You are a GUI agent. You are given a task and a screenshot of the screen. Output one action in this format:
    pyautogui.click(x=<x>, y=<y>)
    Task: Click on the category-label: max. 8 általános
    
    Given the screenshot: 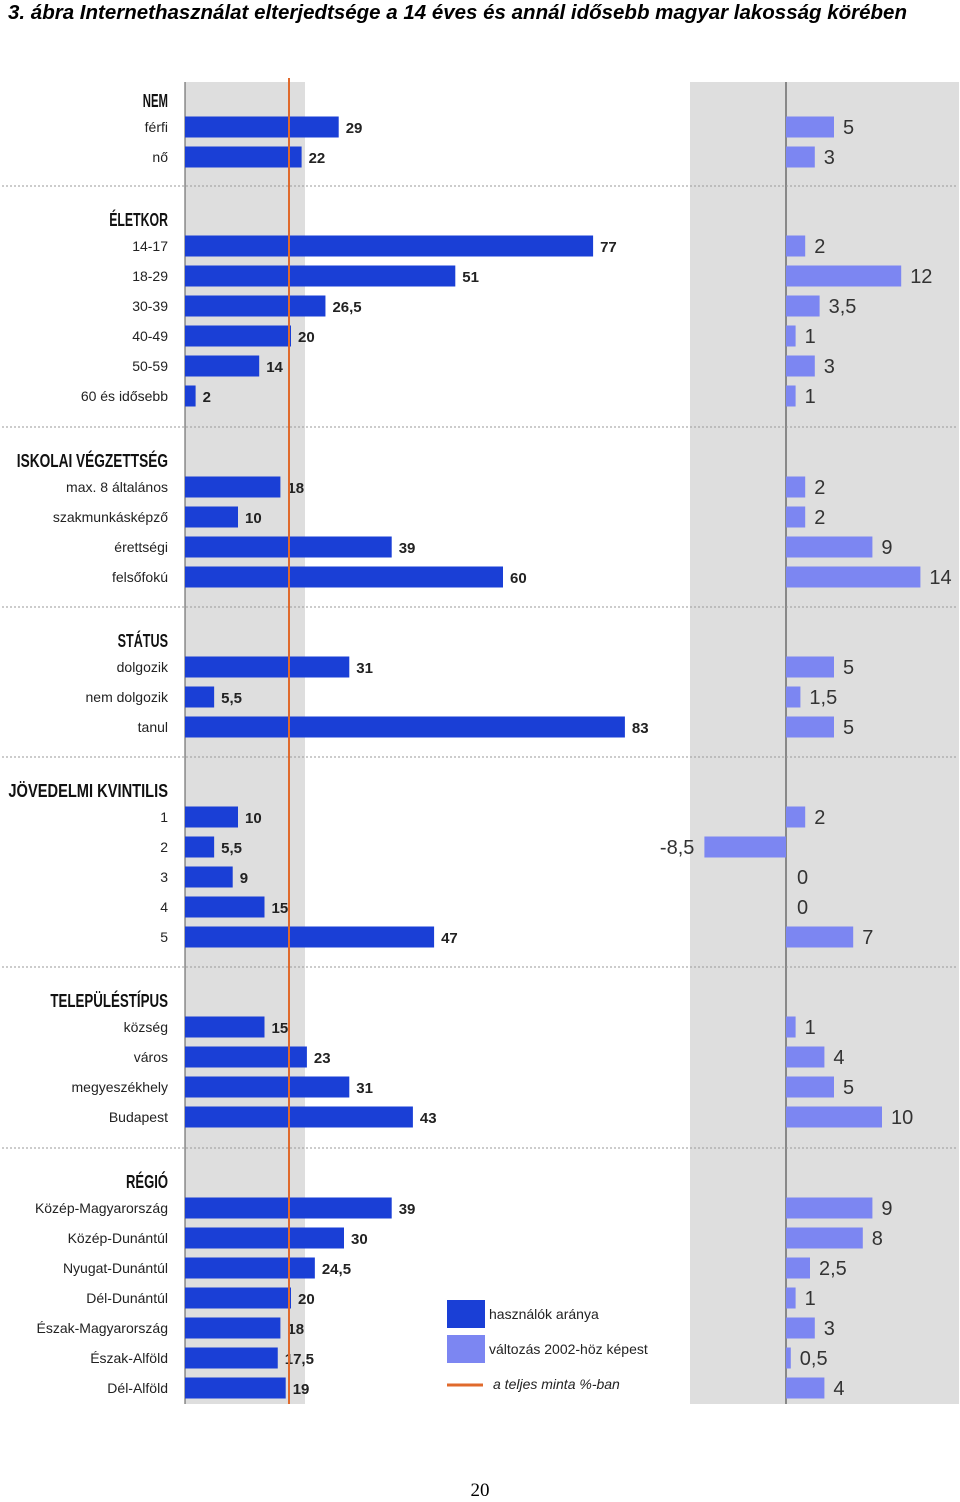 What is the action you would take?
    pyautogui.click(x=117, y=487)
    